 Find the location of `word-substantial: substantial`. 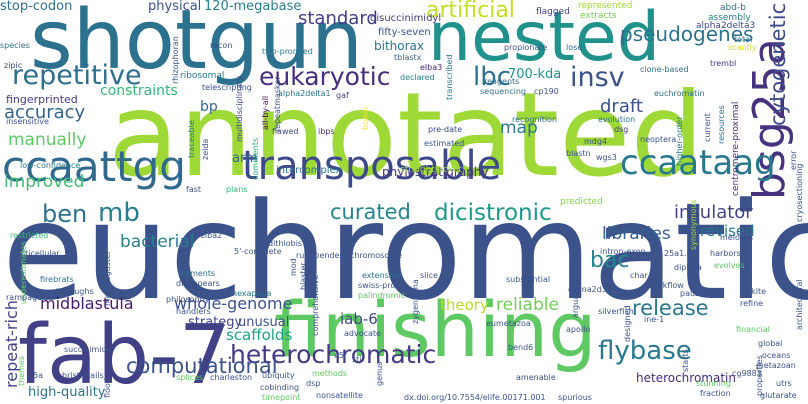

word-substantial: substantial is located at coordinates (528, 279).